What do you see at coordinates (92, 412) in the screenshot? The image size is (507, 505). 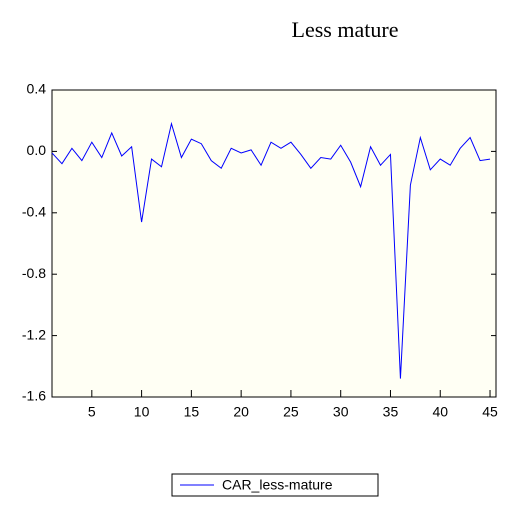 I see `x-tick-label: 5` at bounding box center [92, 412].